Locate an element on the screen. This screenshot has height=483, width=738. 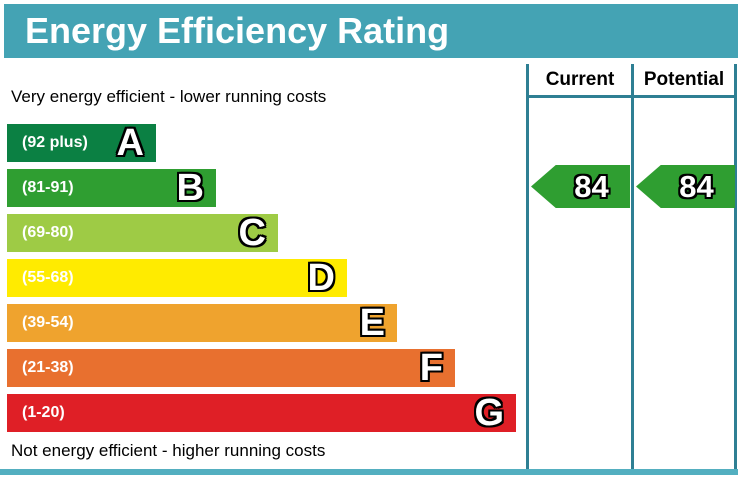
title-bar: Energy Efficiency Rating is located at coordinates (371, 31).